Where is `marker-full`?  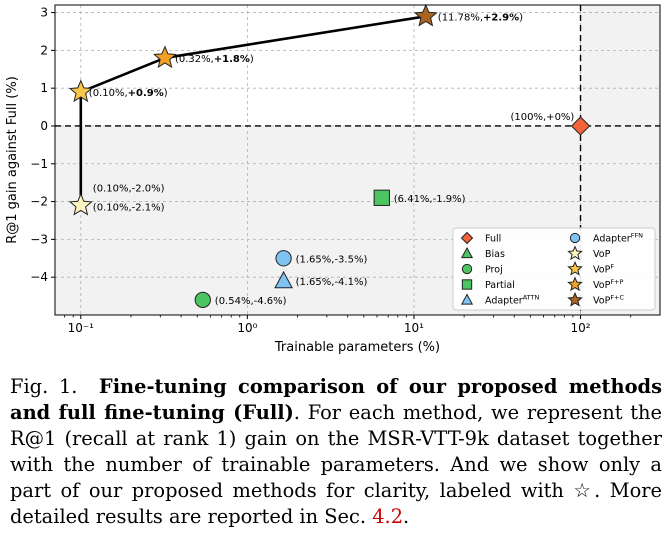 marker-full is located at coordinates (580, 126).